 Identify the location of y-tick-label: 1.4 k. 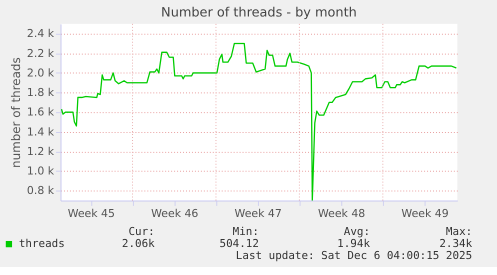
(40, 131).